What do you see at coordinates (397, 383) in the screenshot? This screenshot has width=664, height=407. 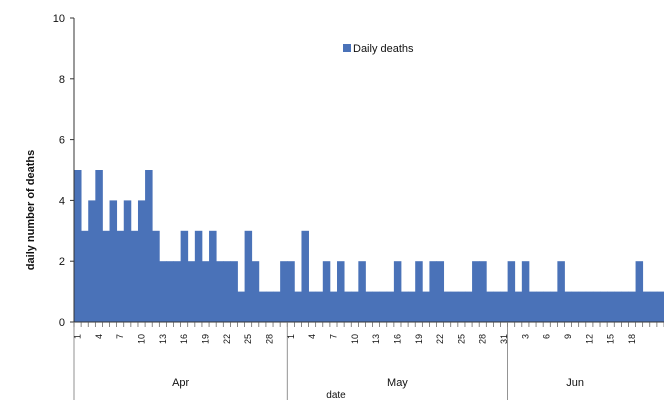 I see `month-label: May` at bounding box center [397, 383].